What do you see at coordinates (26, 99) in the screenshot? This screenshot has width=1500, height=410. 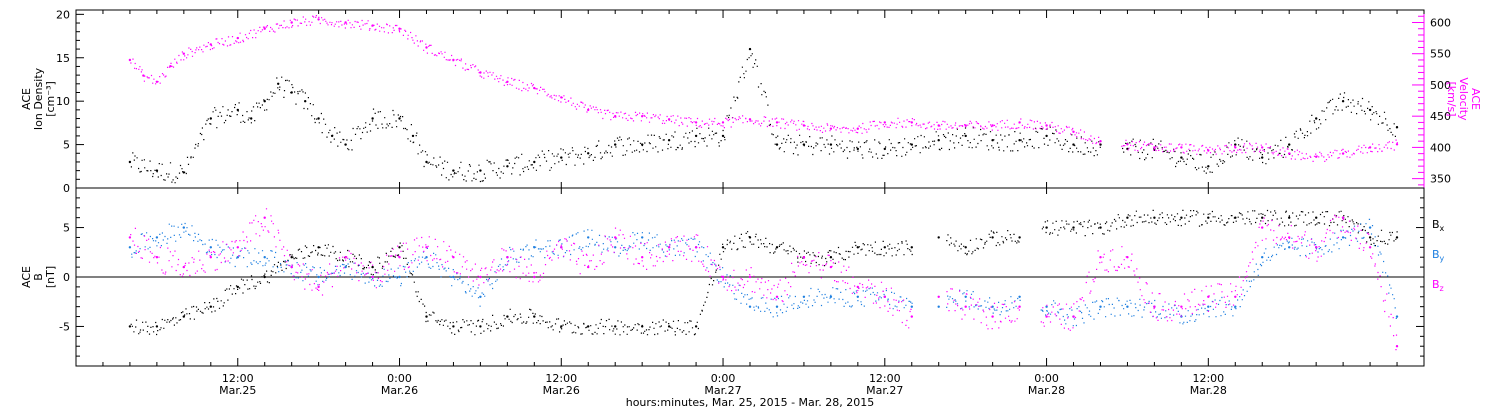 I see `top-left-axis-title-line: ACE` at bounding box center [26, 99].